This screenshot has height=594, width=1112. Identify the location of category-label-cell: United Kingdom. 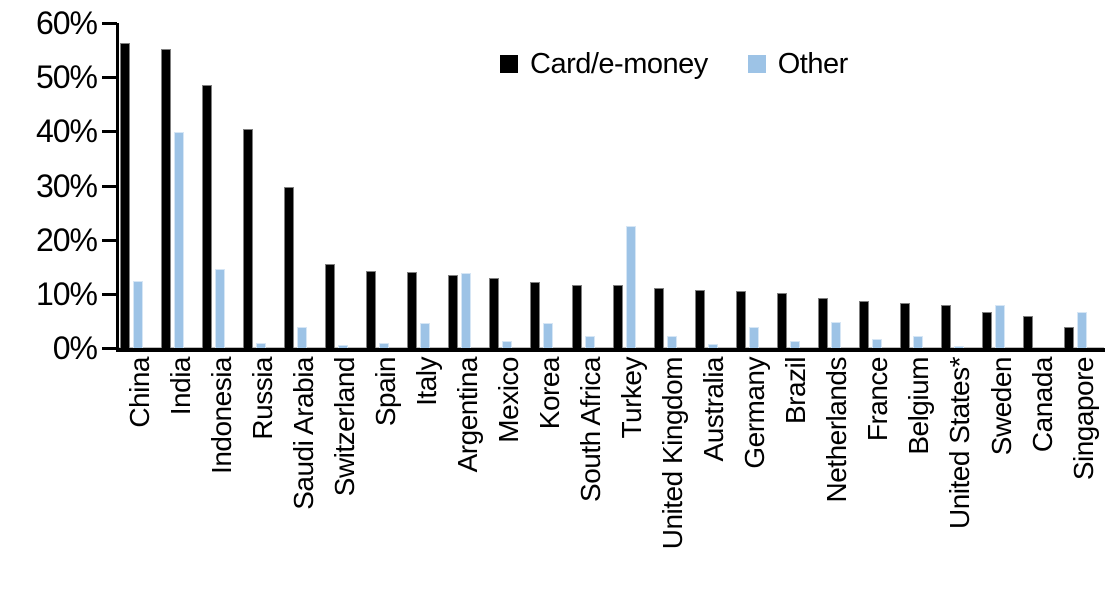
(673, 467).